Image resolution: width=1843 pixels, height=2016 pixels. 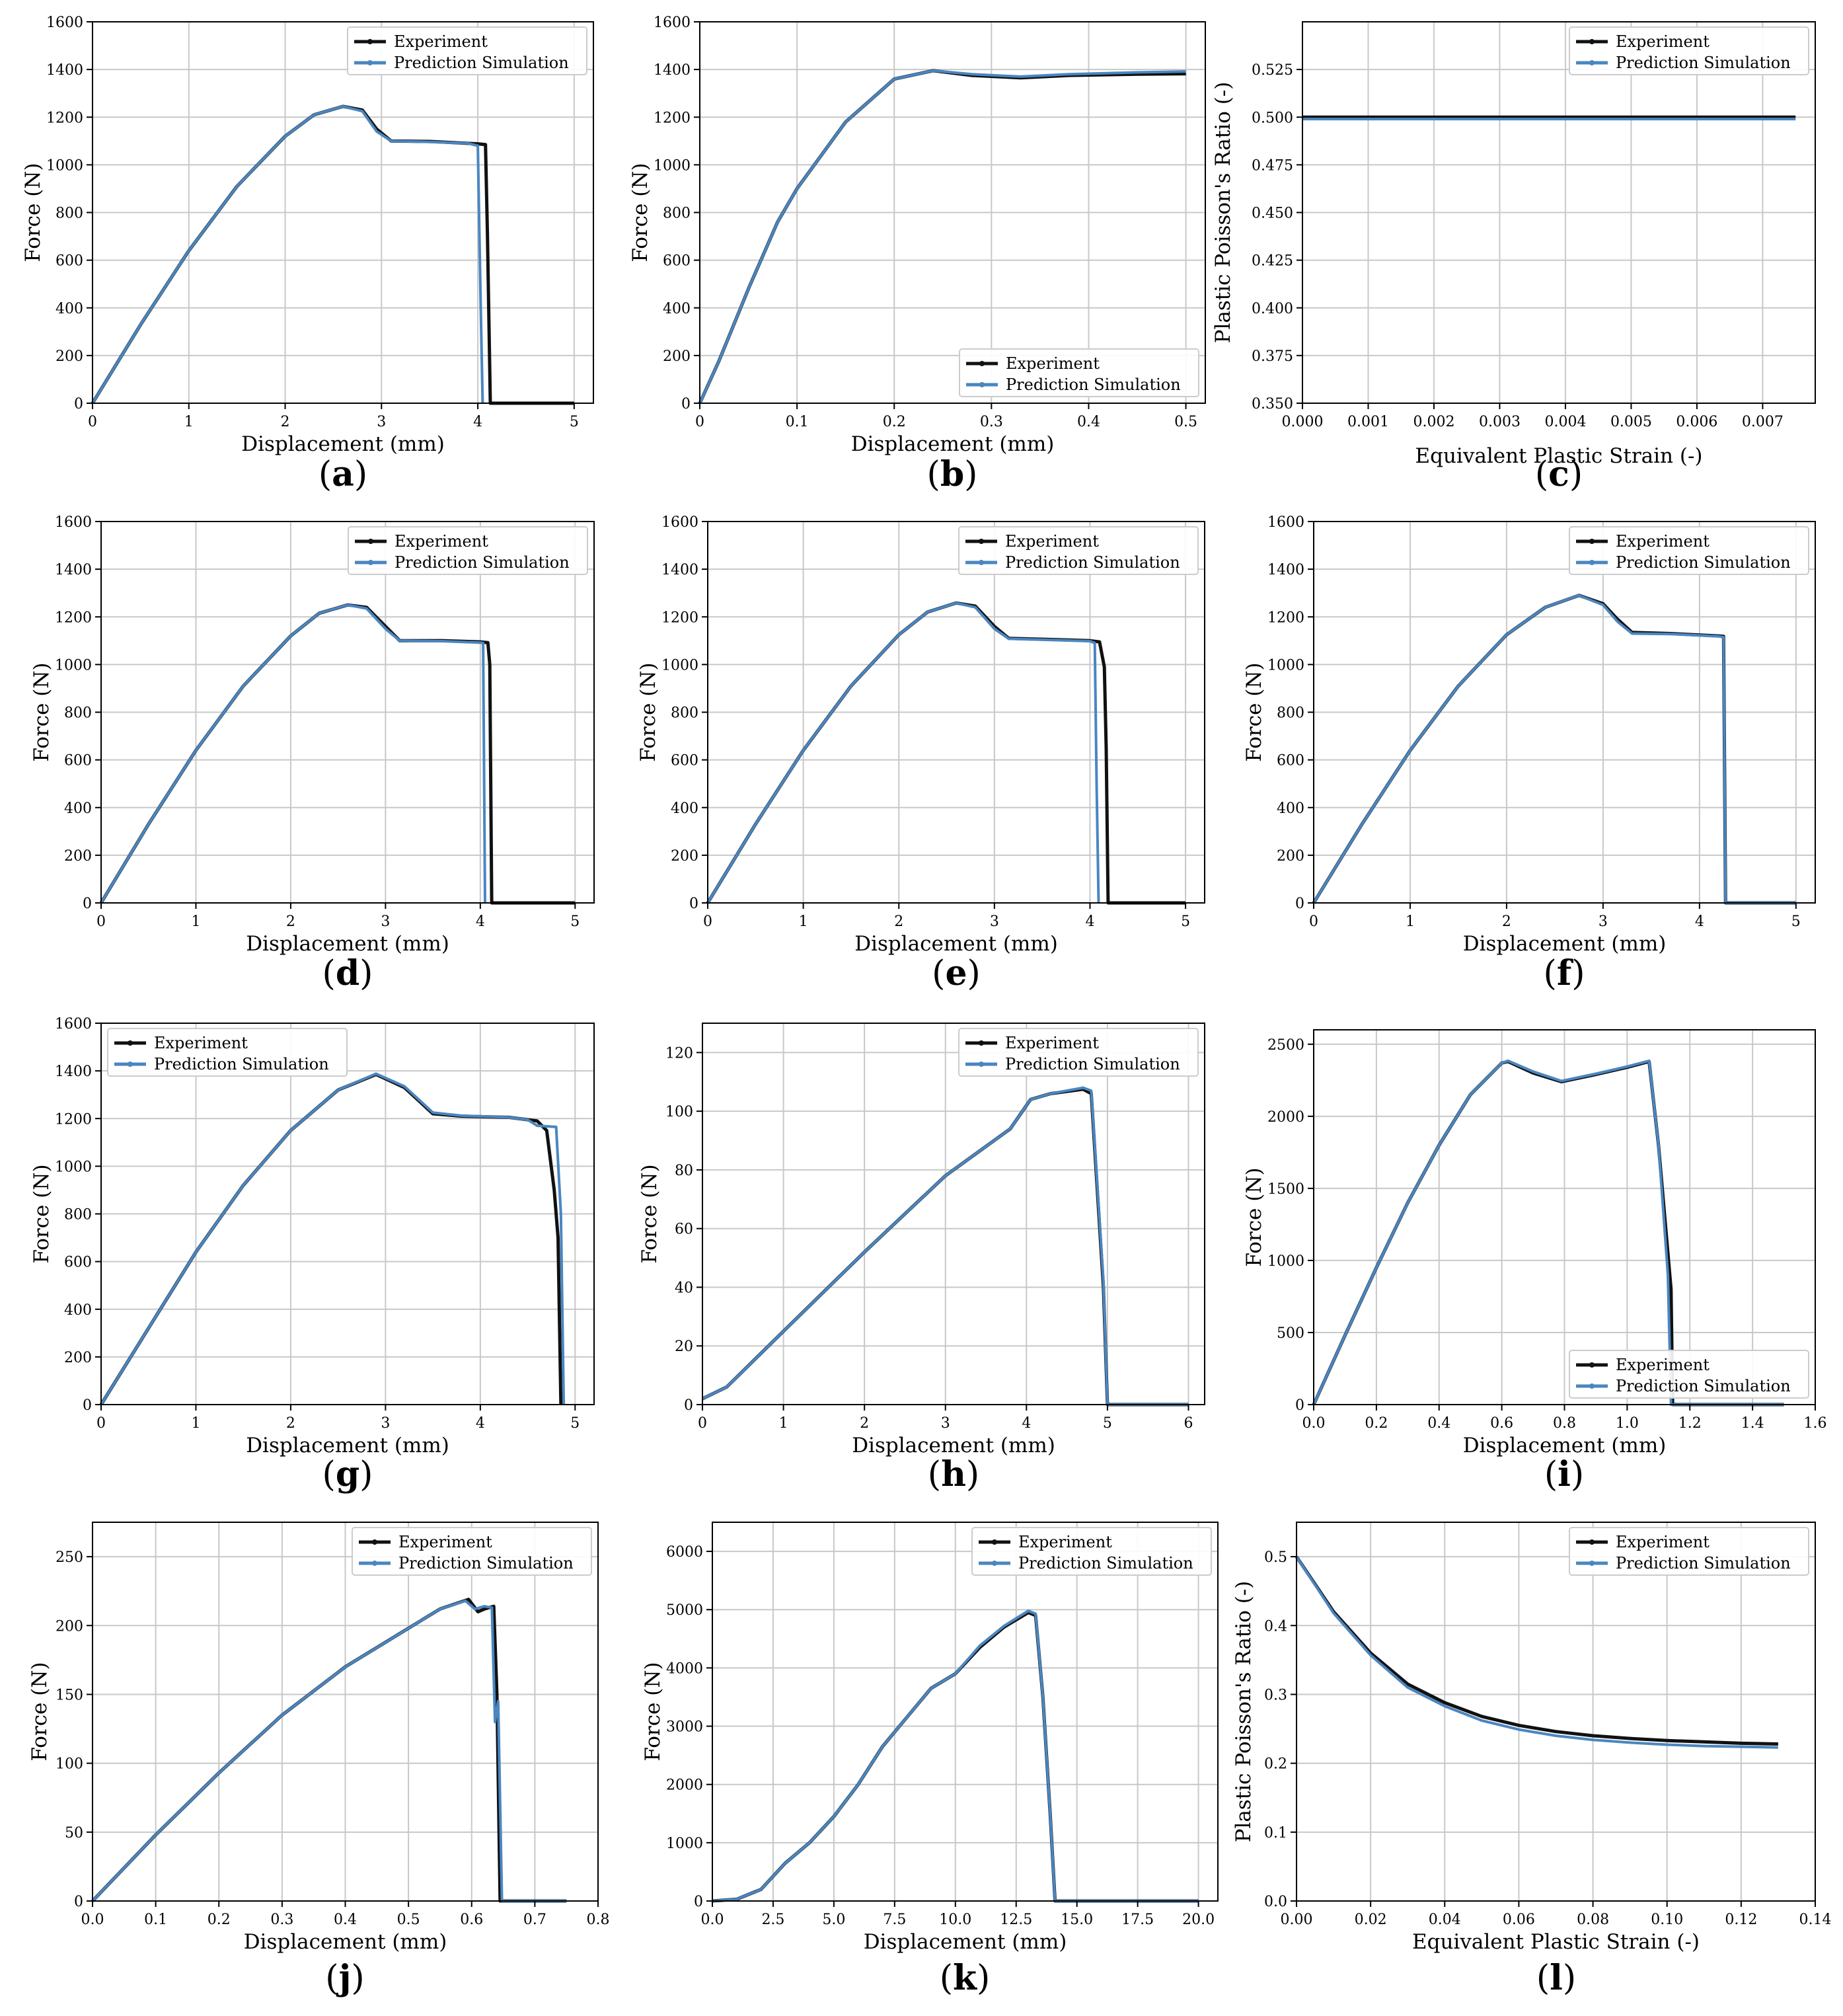 I want to click on x-tick-label: 1, so click(x=1410, y=921).